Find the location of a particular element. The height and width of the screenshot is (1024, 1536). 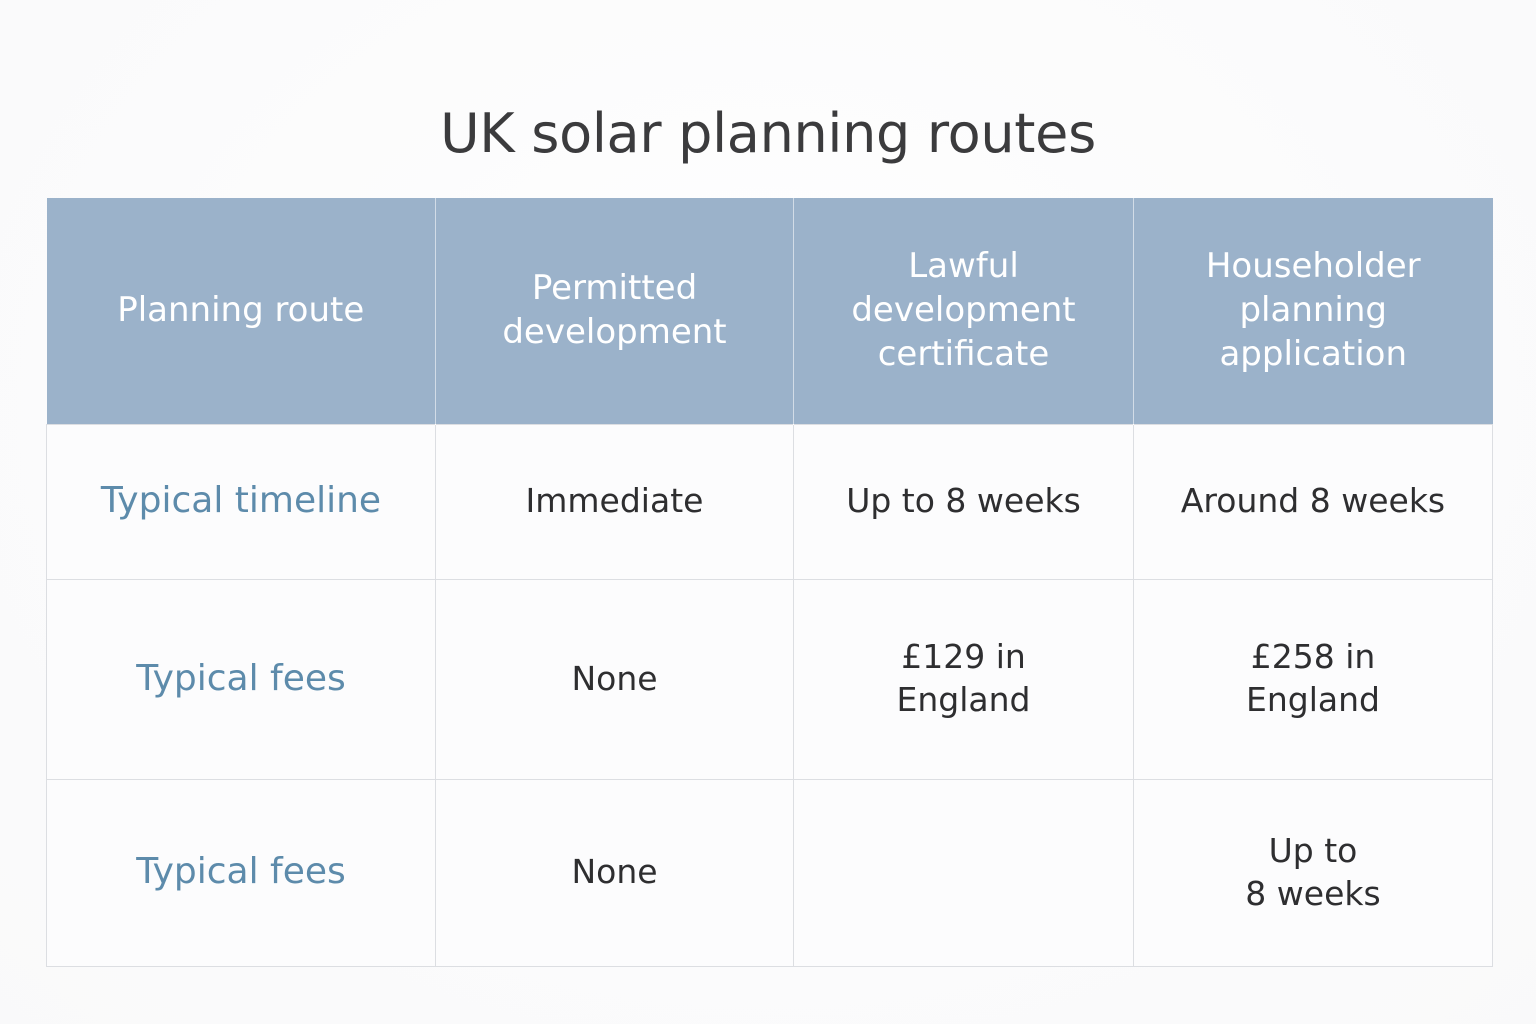

column-header-permitted-development: Permitted development is located at coordinates (614, 311).